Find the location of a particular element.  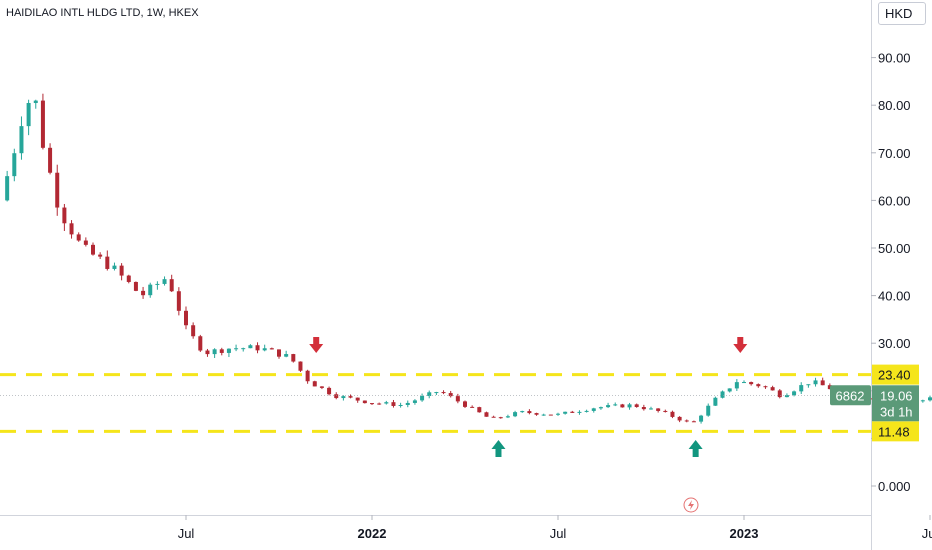

event-marker-icon is located at coordinates (691, 505).